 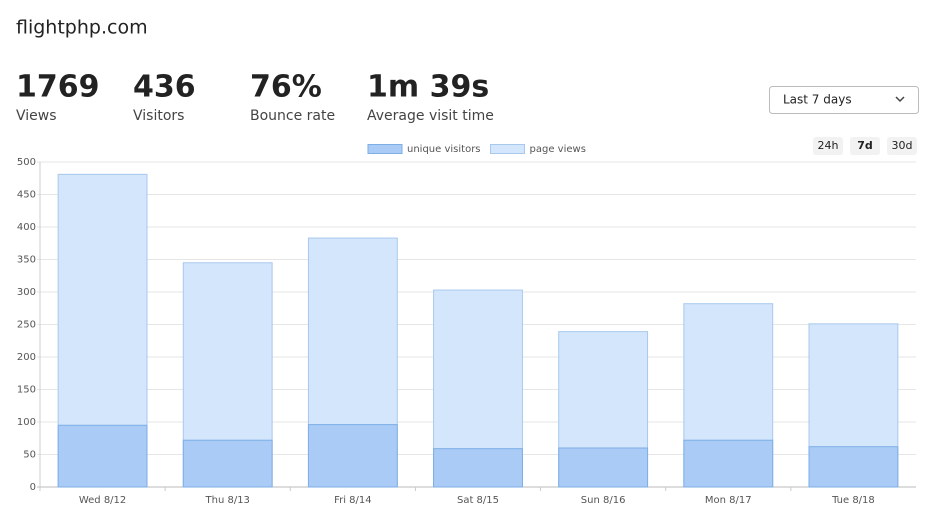 What do you see at coordinates (478, 500) in the screenshot?
I see `x-tick-label: Sat 8/15` at bounding box center [478, 500].